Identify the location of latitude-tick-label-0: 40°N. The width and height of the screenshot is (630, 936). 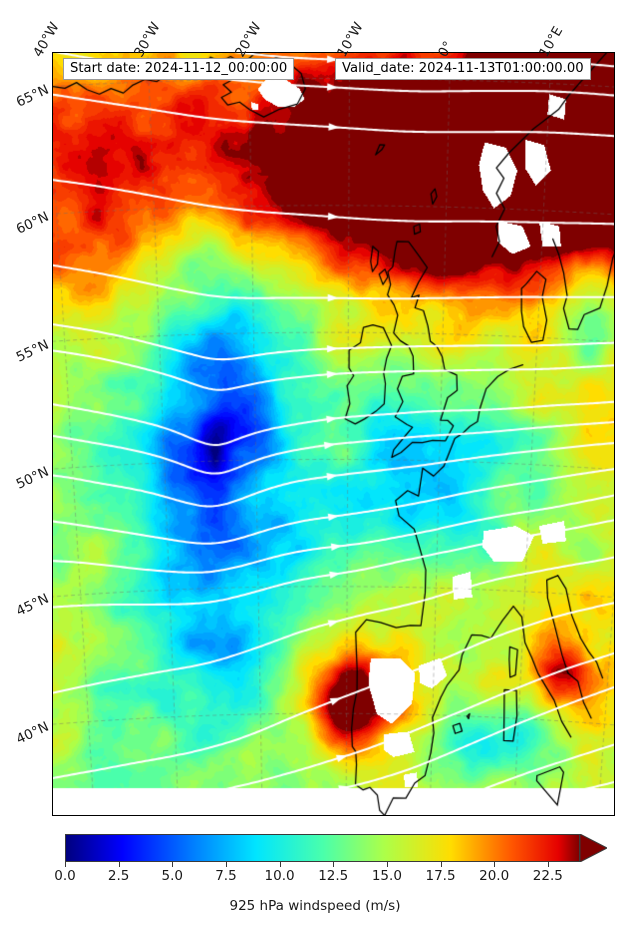
(32, 733).